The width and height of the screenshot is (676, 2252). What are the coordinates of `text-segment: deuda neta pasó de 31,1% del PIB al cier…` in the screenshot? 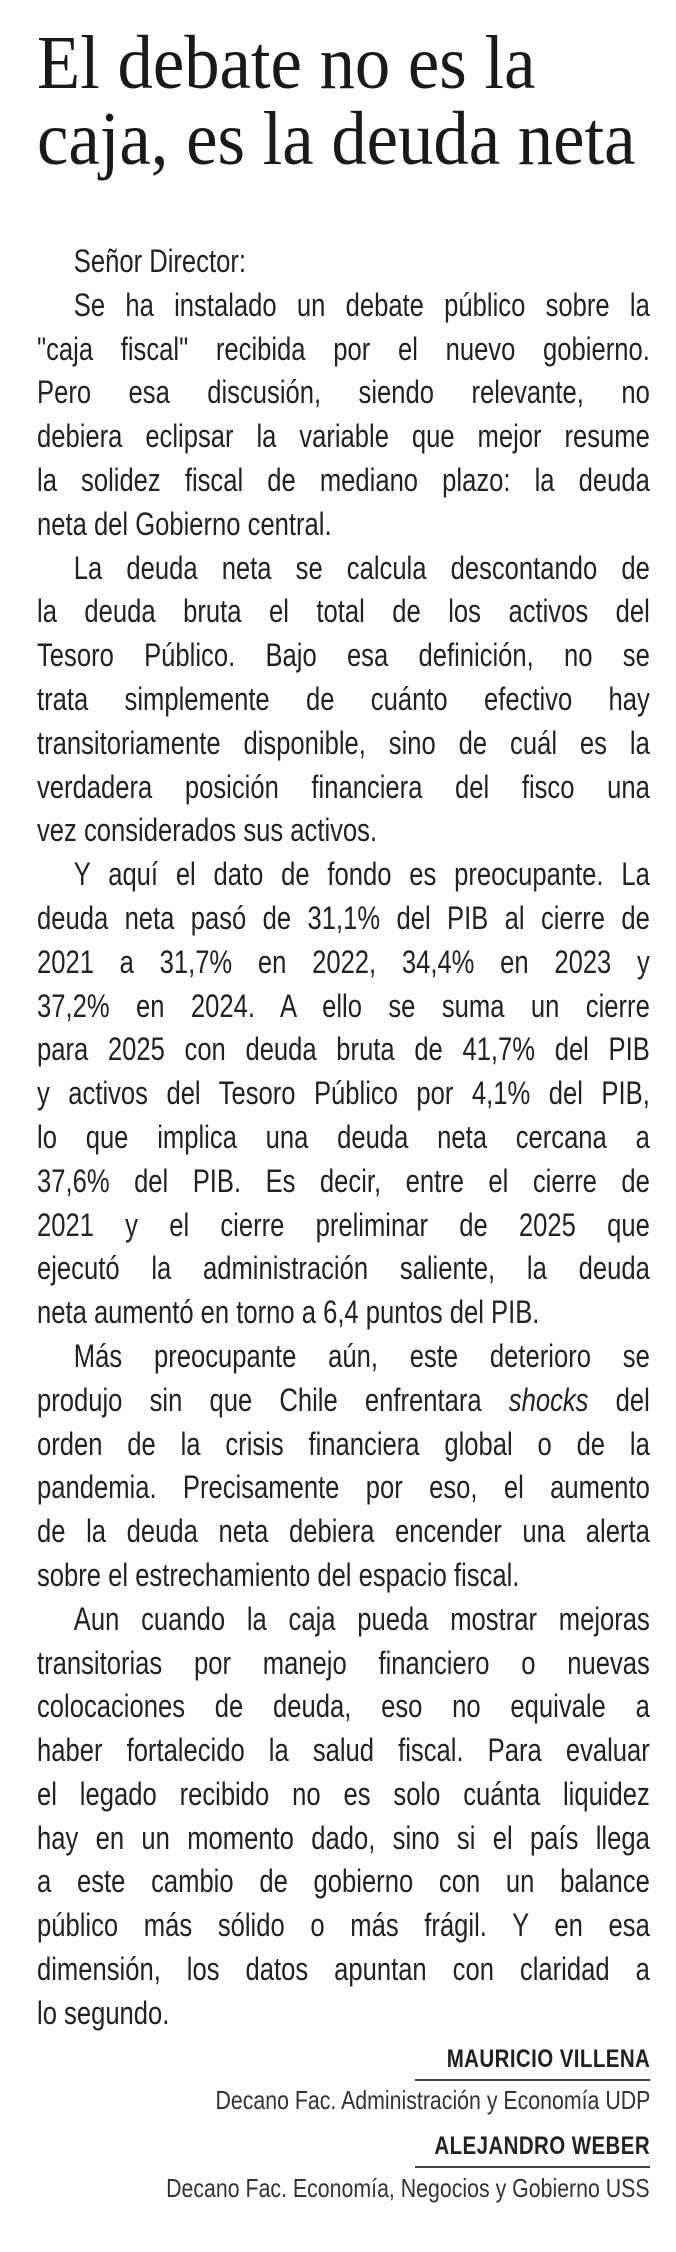 It's located at (343, 917).